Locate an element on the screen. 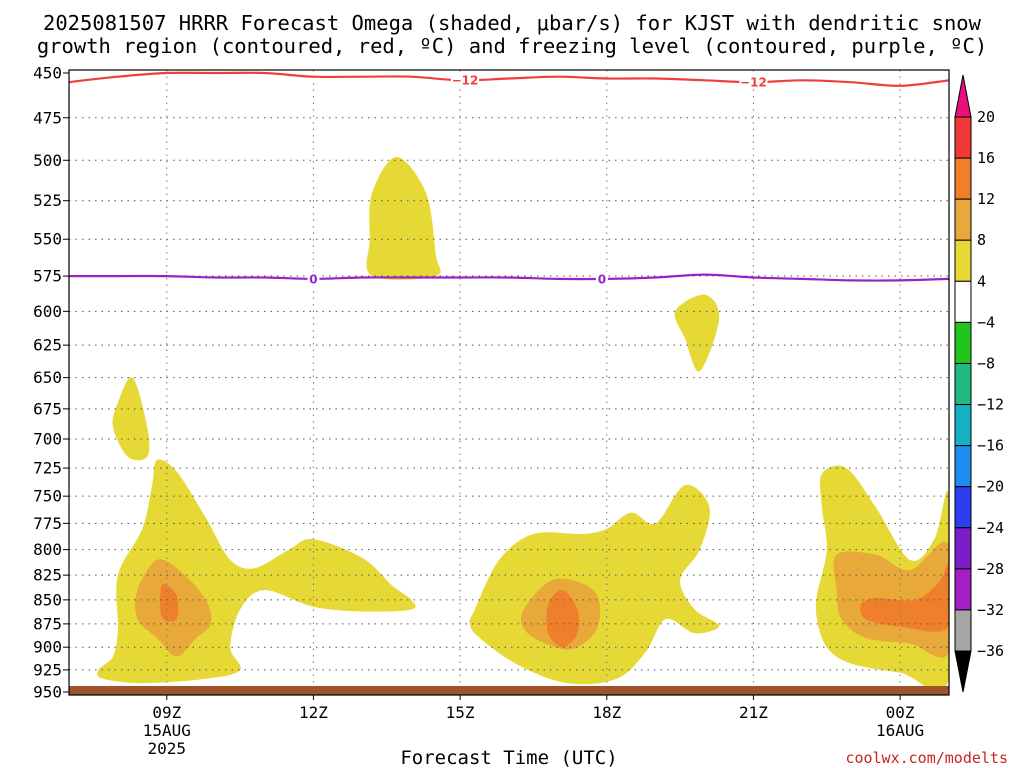 The image size is (1024, 768). y-tick-label: 950 is located at coordinates (47, 692).